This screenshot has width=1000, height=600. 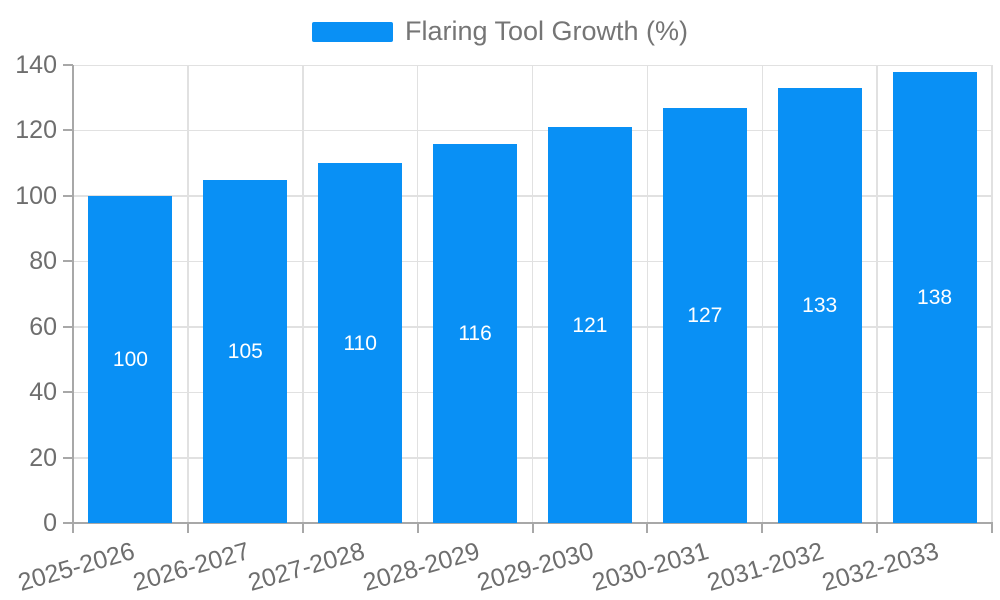 I want to click on x-axis-line, so click(x=532, y=523).